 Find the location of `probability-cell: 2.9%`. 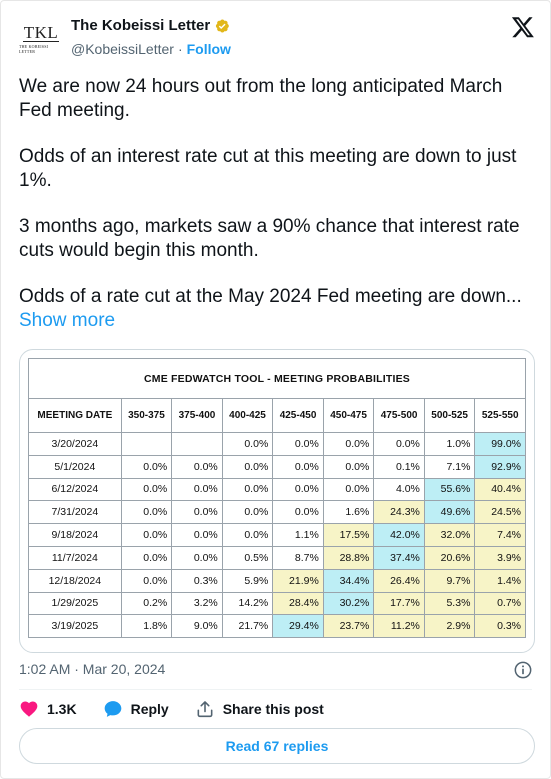

probability-cell: 2.9% is located at coordinates (449, 626).